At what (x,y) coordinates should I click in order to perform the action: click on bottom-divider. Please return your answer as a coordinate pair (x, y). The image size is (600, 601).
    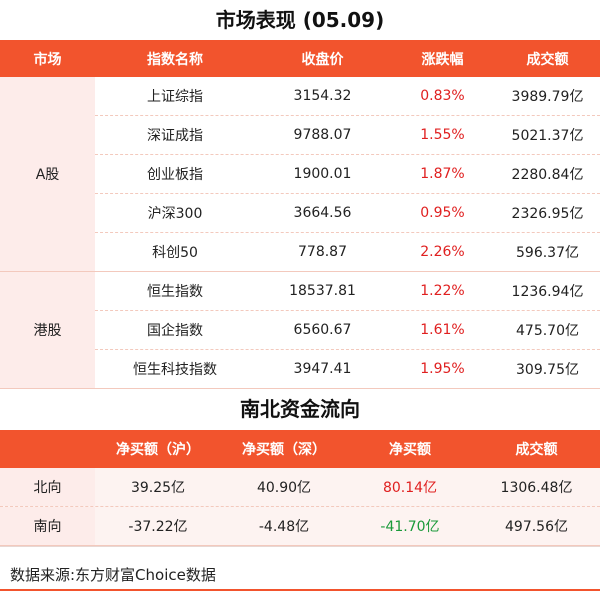
    Looking at the image, I should click on (300, 590).